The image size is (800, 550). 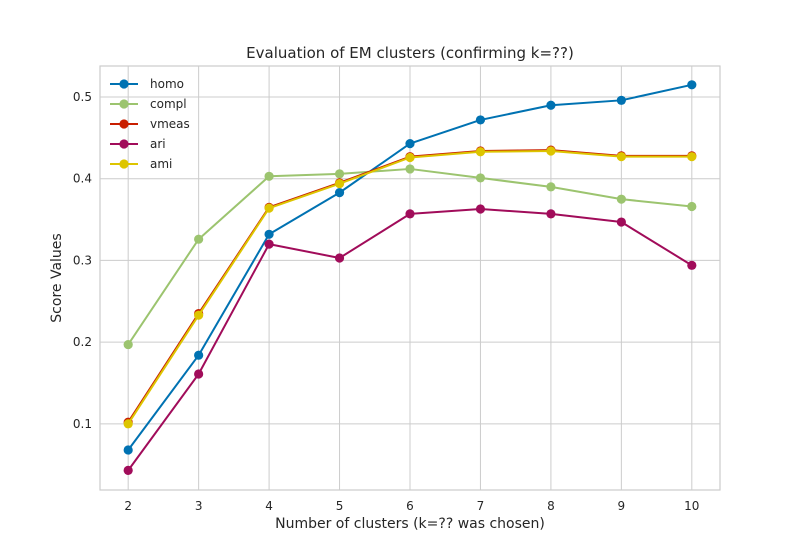 I want to click on y-tick-label: 0.3, so click(x=82, y=260).